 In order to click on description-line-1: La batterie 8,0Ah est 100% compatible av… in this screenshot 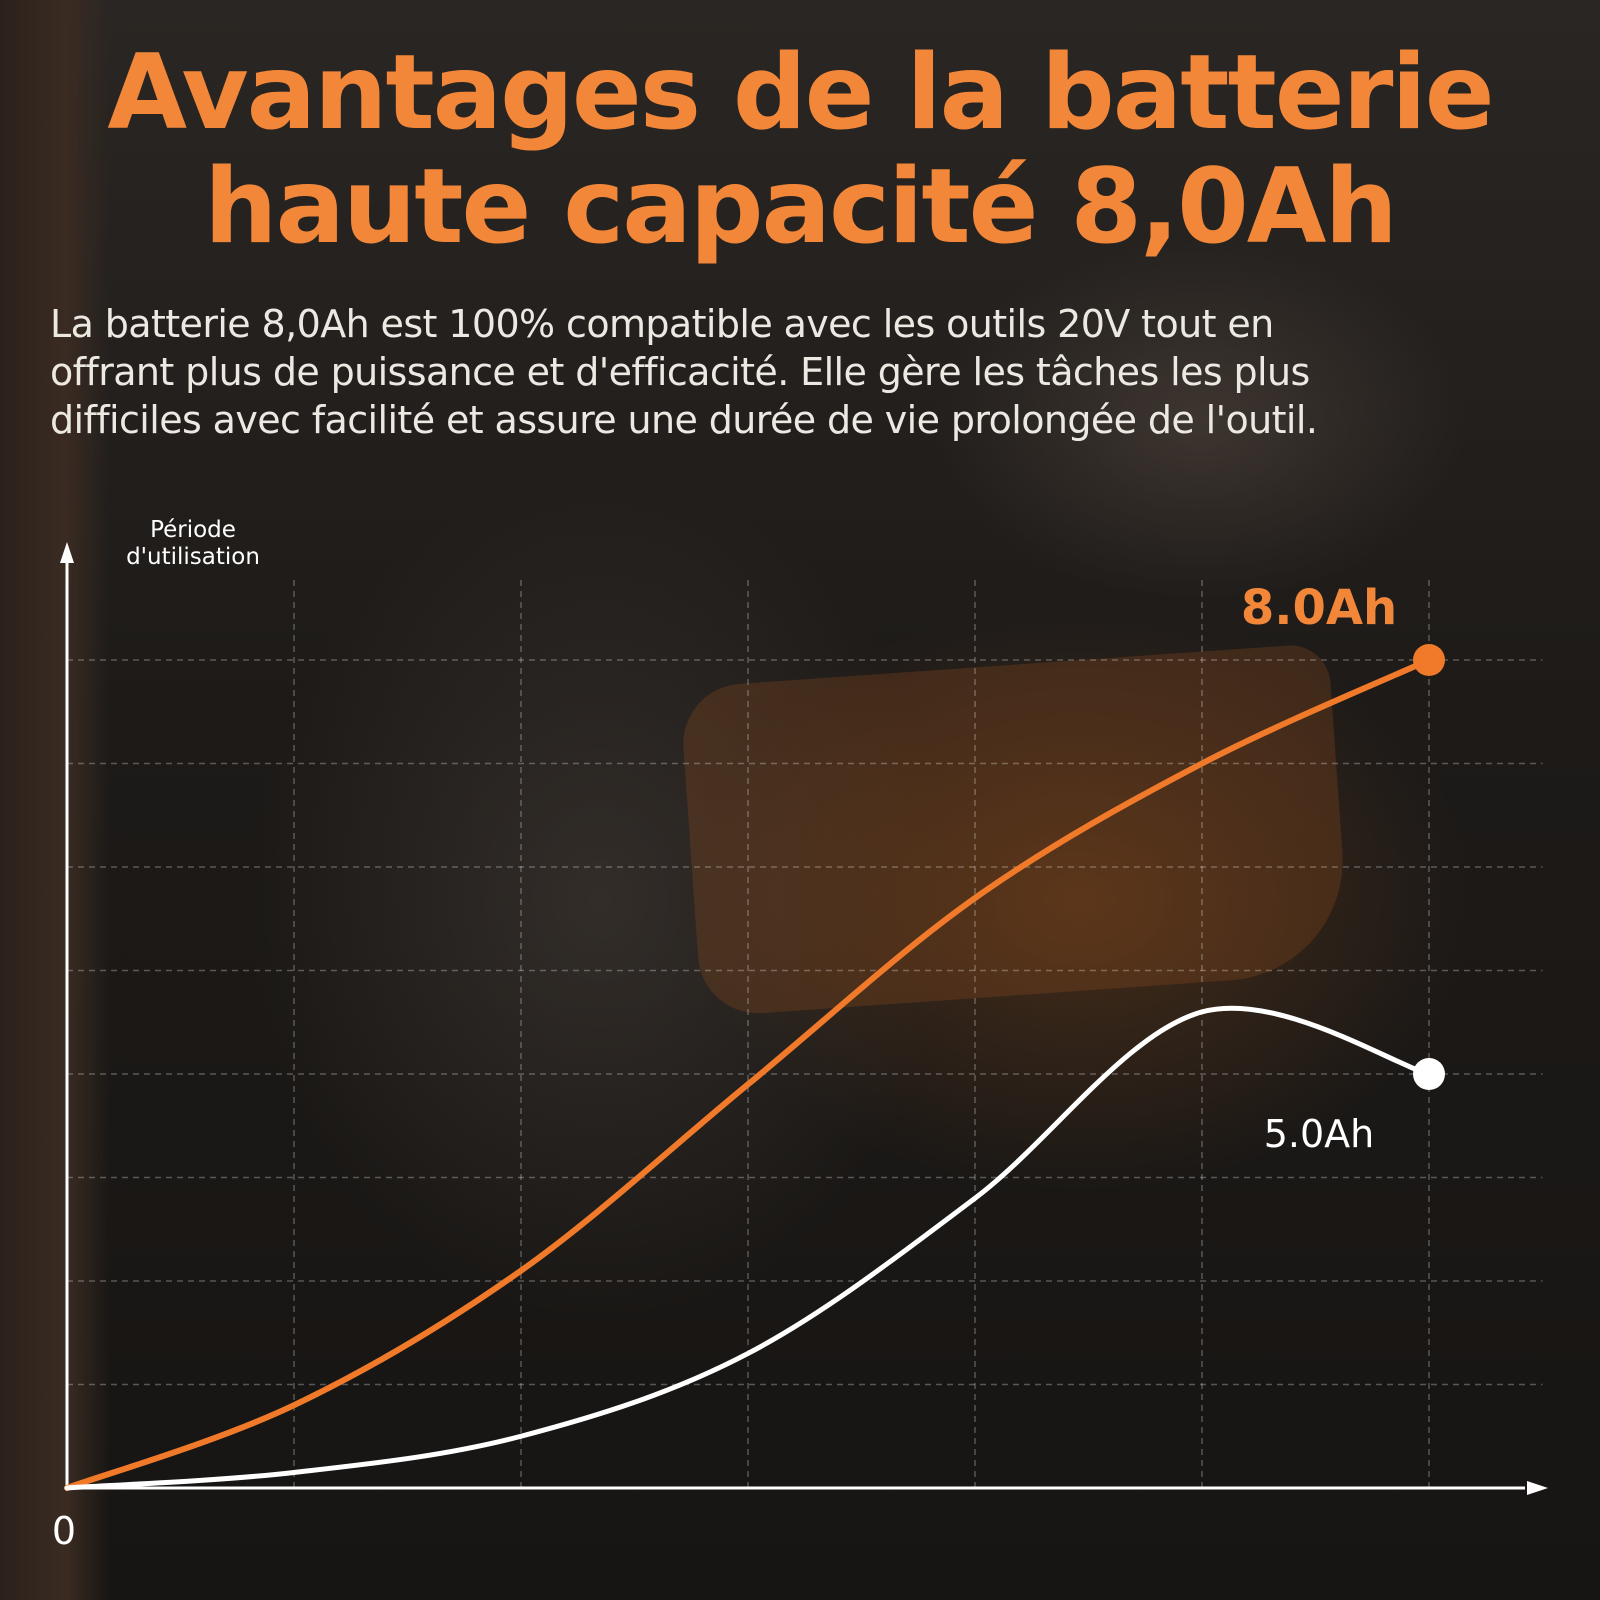, I will do `click(662, 324)`.